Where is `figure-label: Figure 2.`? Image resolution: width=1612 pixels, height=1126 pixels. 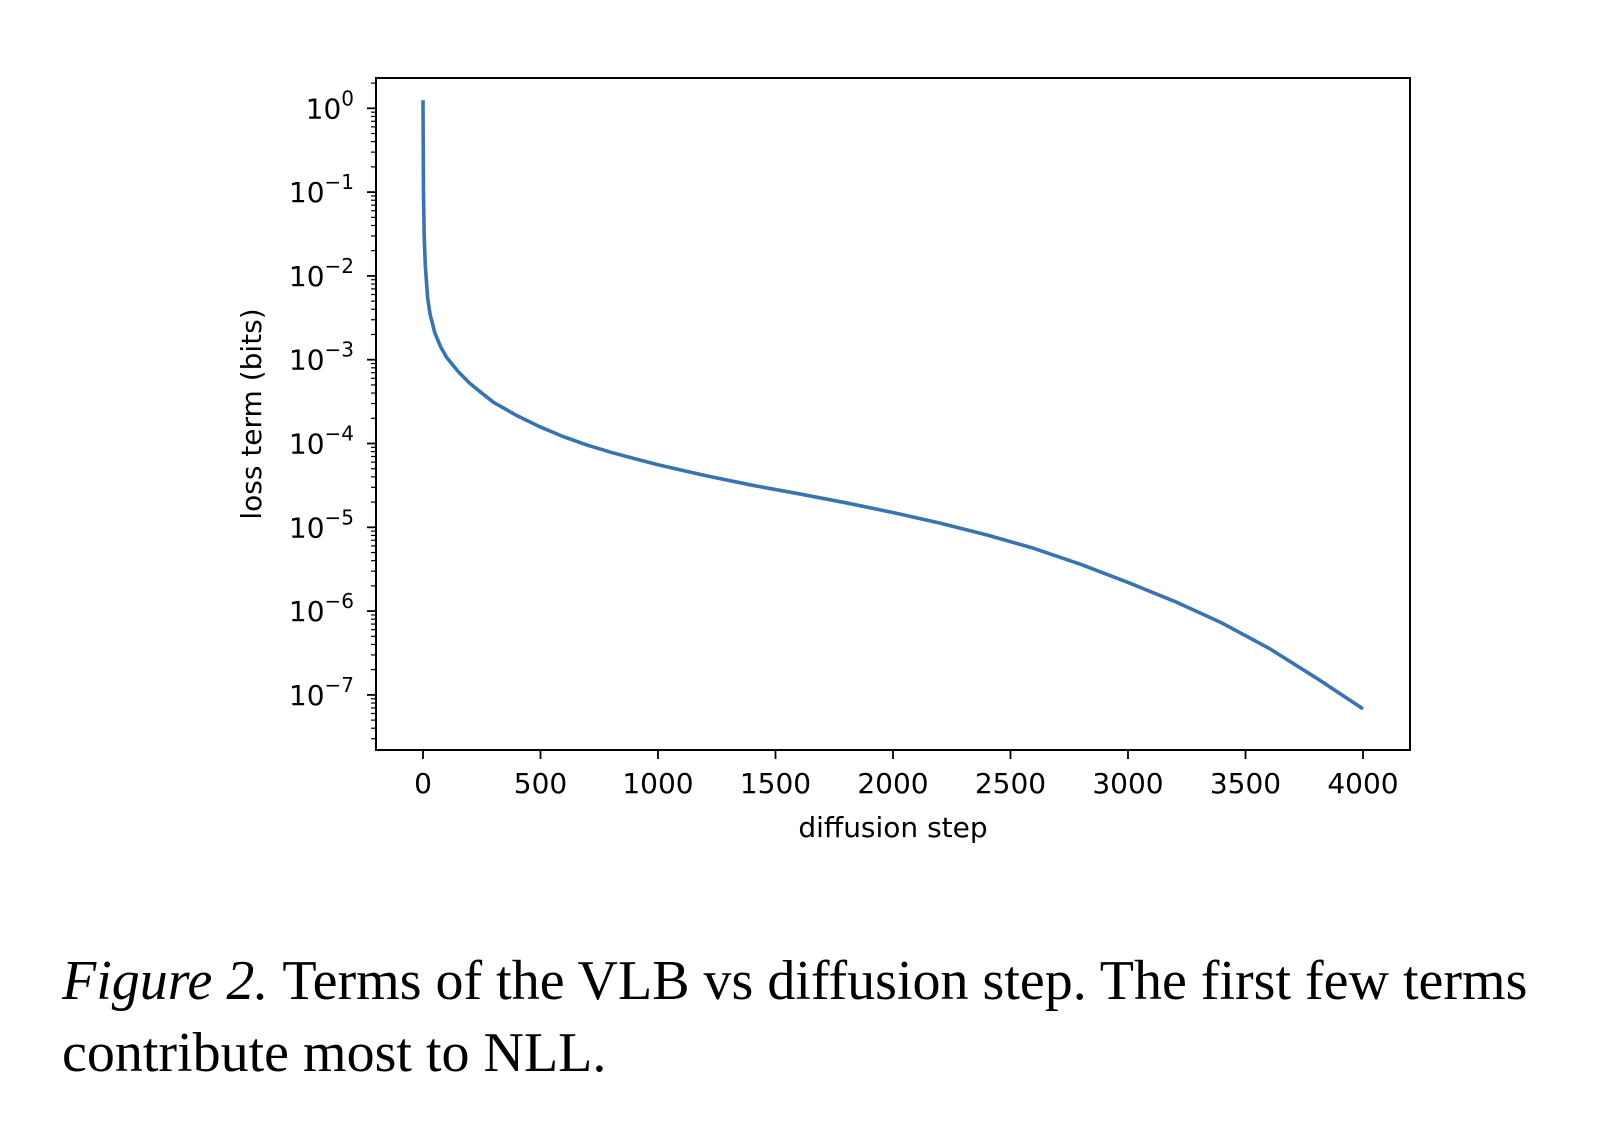
figure-label: Figure 2. is located at coordinates (165, 981).